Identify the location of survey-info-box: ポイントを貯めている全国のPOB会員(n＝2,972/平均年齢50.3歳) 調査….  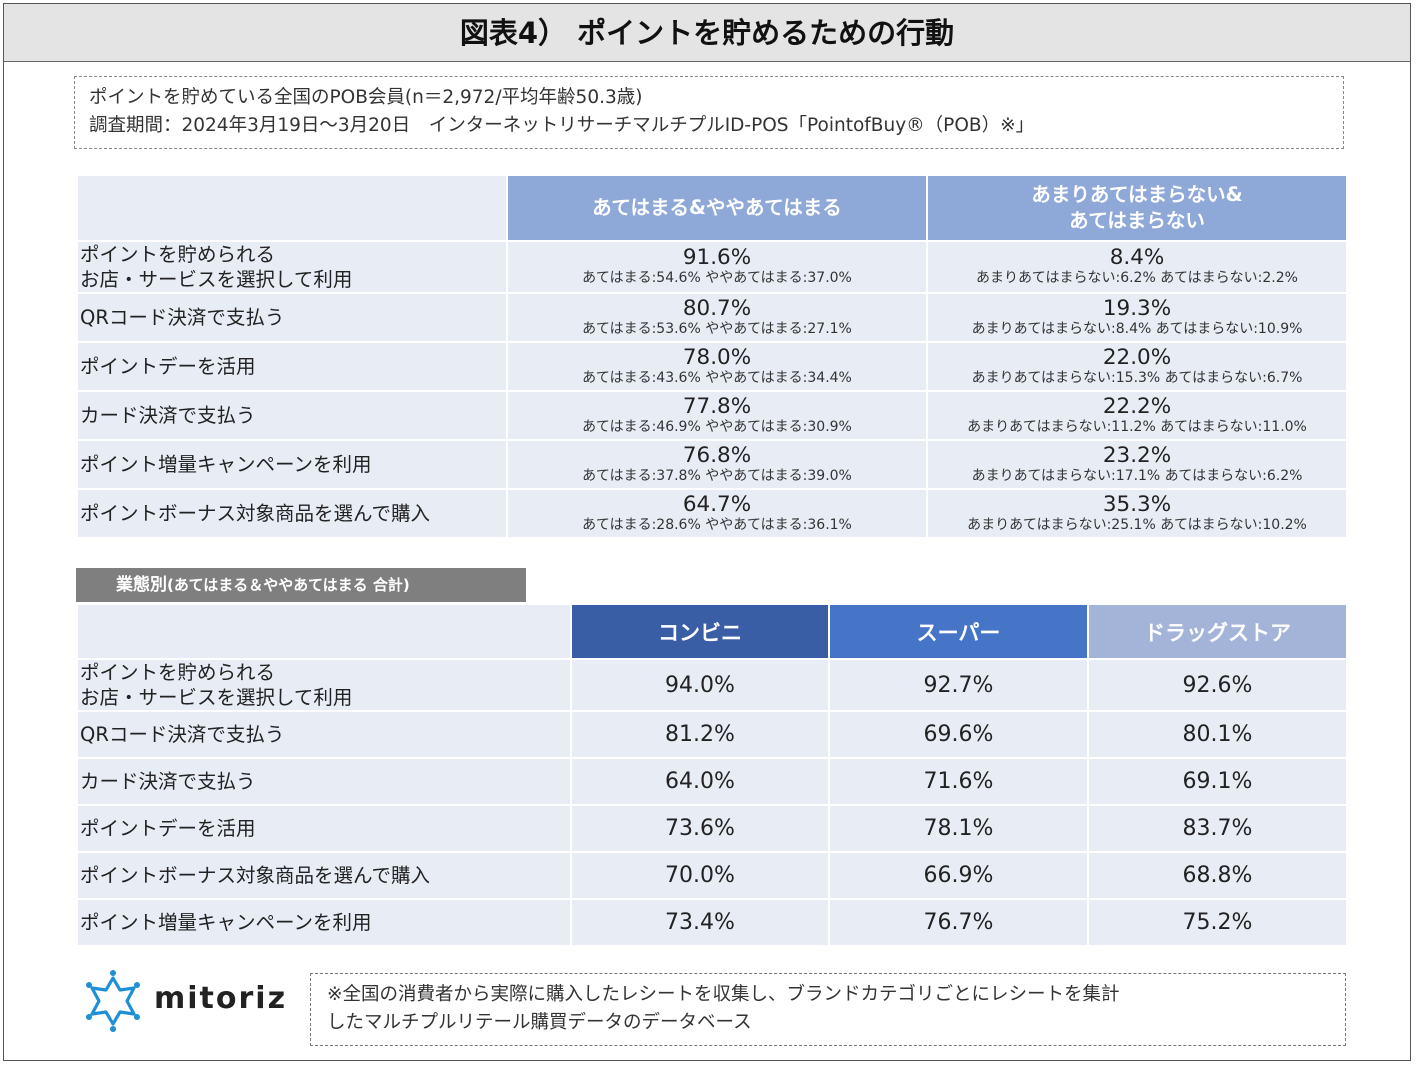
(709, 112).